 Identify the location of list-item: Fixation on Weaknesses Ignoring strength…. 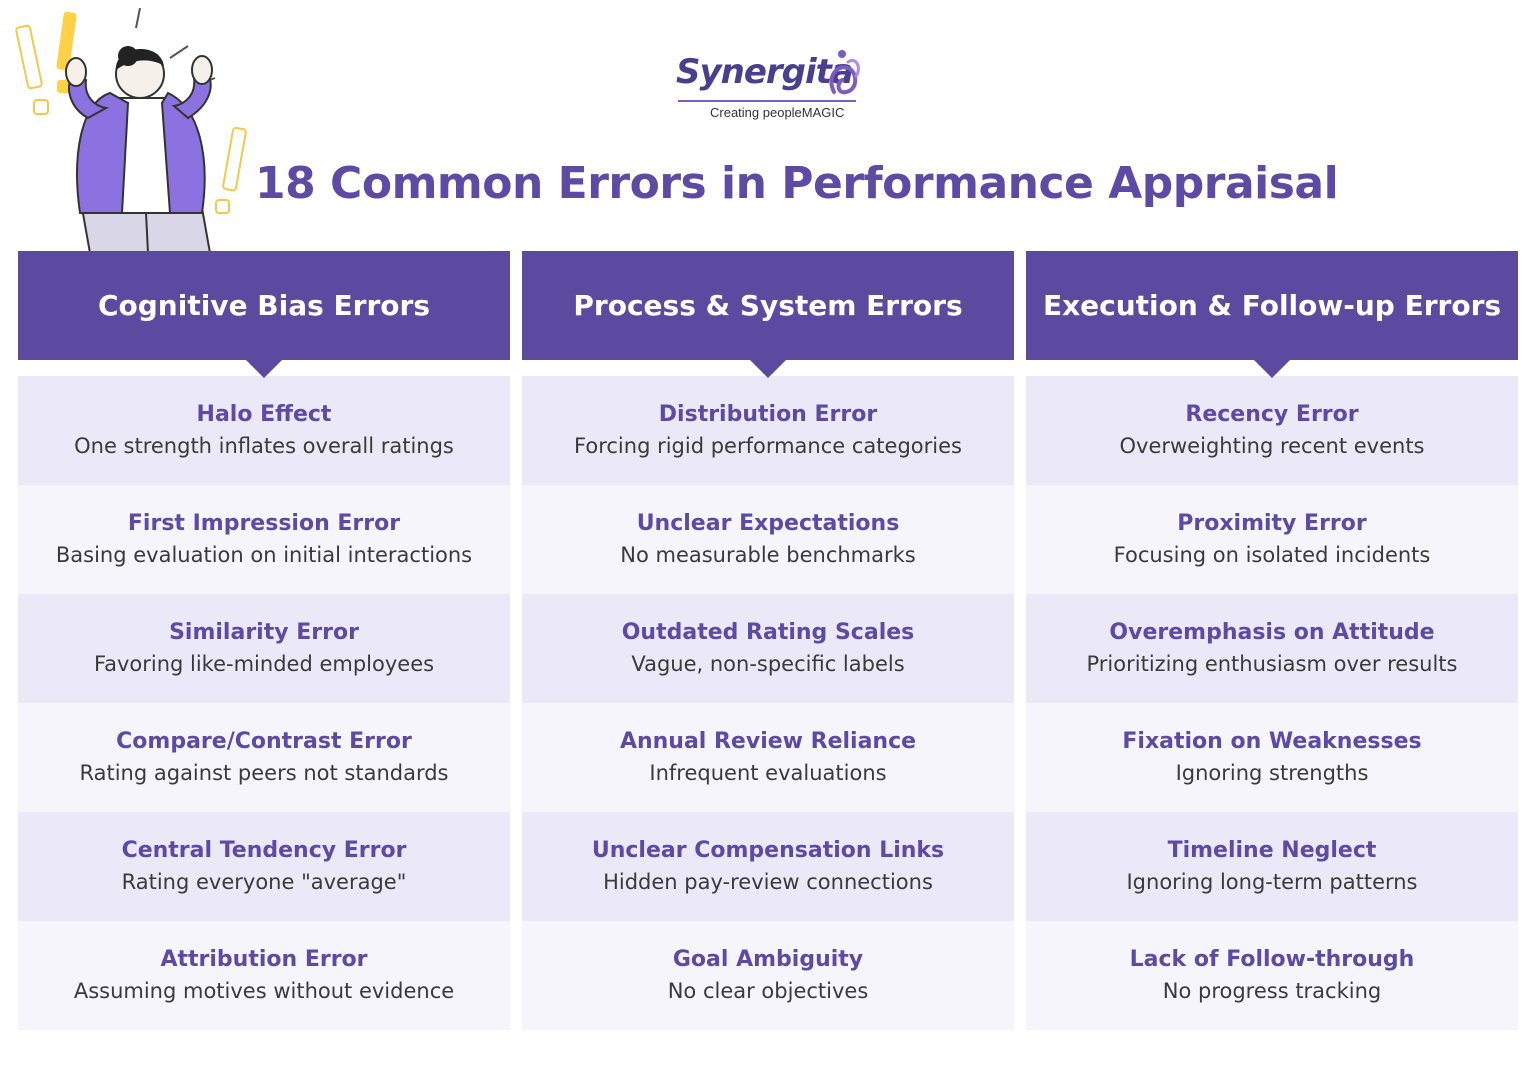
(1272, 757).